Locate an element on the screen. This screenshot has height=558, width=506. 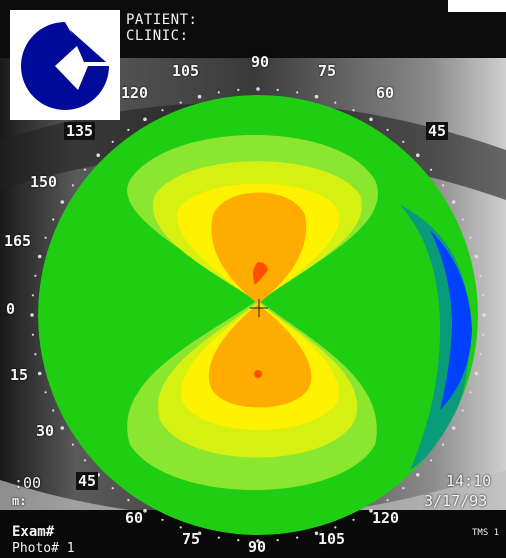
clinic-logo-icon is located at coordinates (65, 66).